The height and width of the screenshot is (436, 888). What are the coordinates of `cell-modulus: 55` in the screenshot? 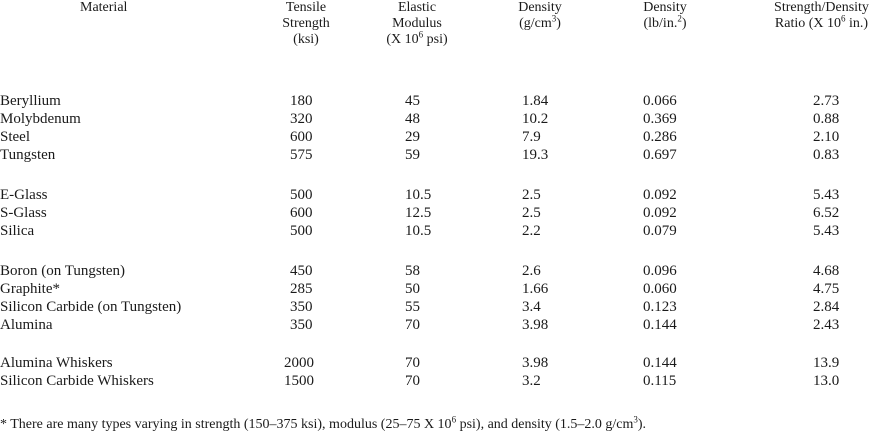 It's located at (412, 307).